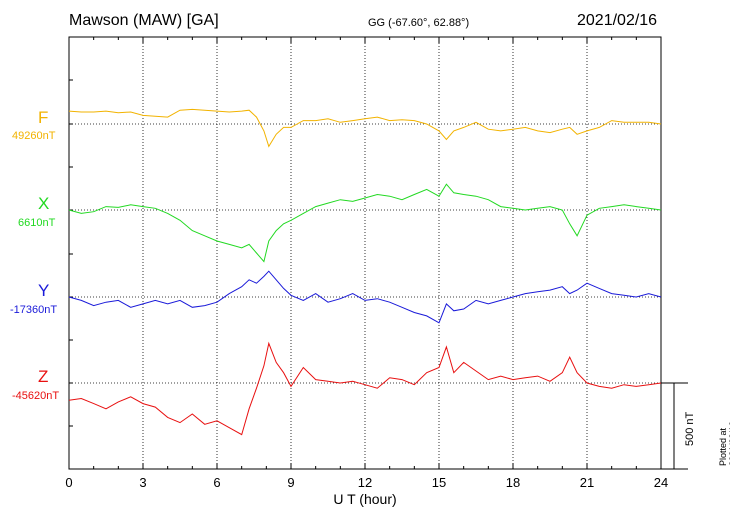 This screenshot has width=730, height=520. What do you see at coordinates (365, 388) in the screenshot?
I see `series-line-z` at bounding box center [365, 388].